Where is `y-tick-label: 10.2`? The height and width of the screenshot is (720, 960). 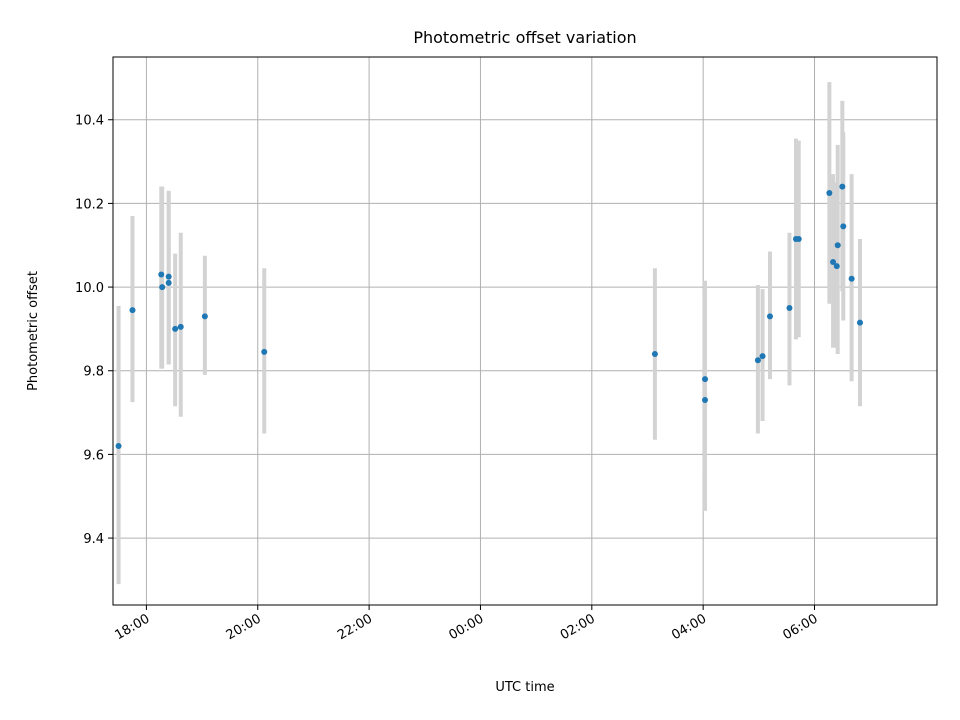
y-tick-label: 10.2 is located at coordinates (89, 204).